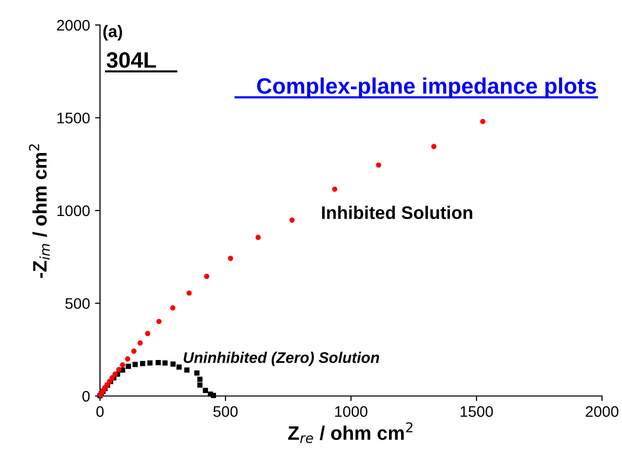  What do you see at coordinates (282, 359) in the screenshot?
I see `annotation: Uninhibited (Zero) Solution` at bounding box center [282, 359].